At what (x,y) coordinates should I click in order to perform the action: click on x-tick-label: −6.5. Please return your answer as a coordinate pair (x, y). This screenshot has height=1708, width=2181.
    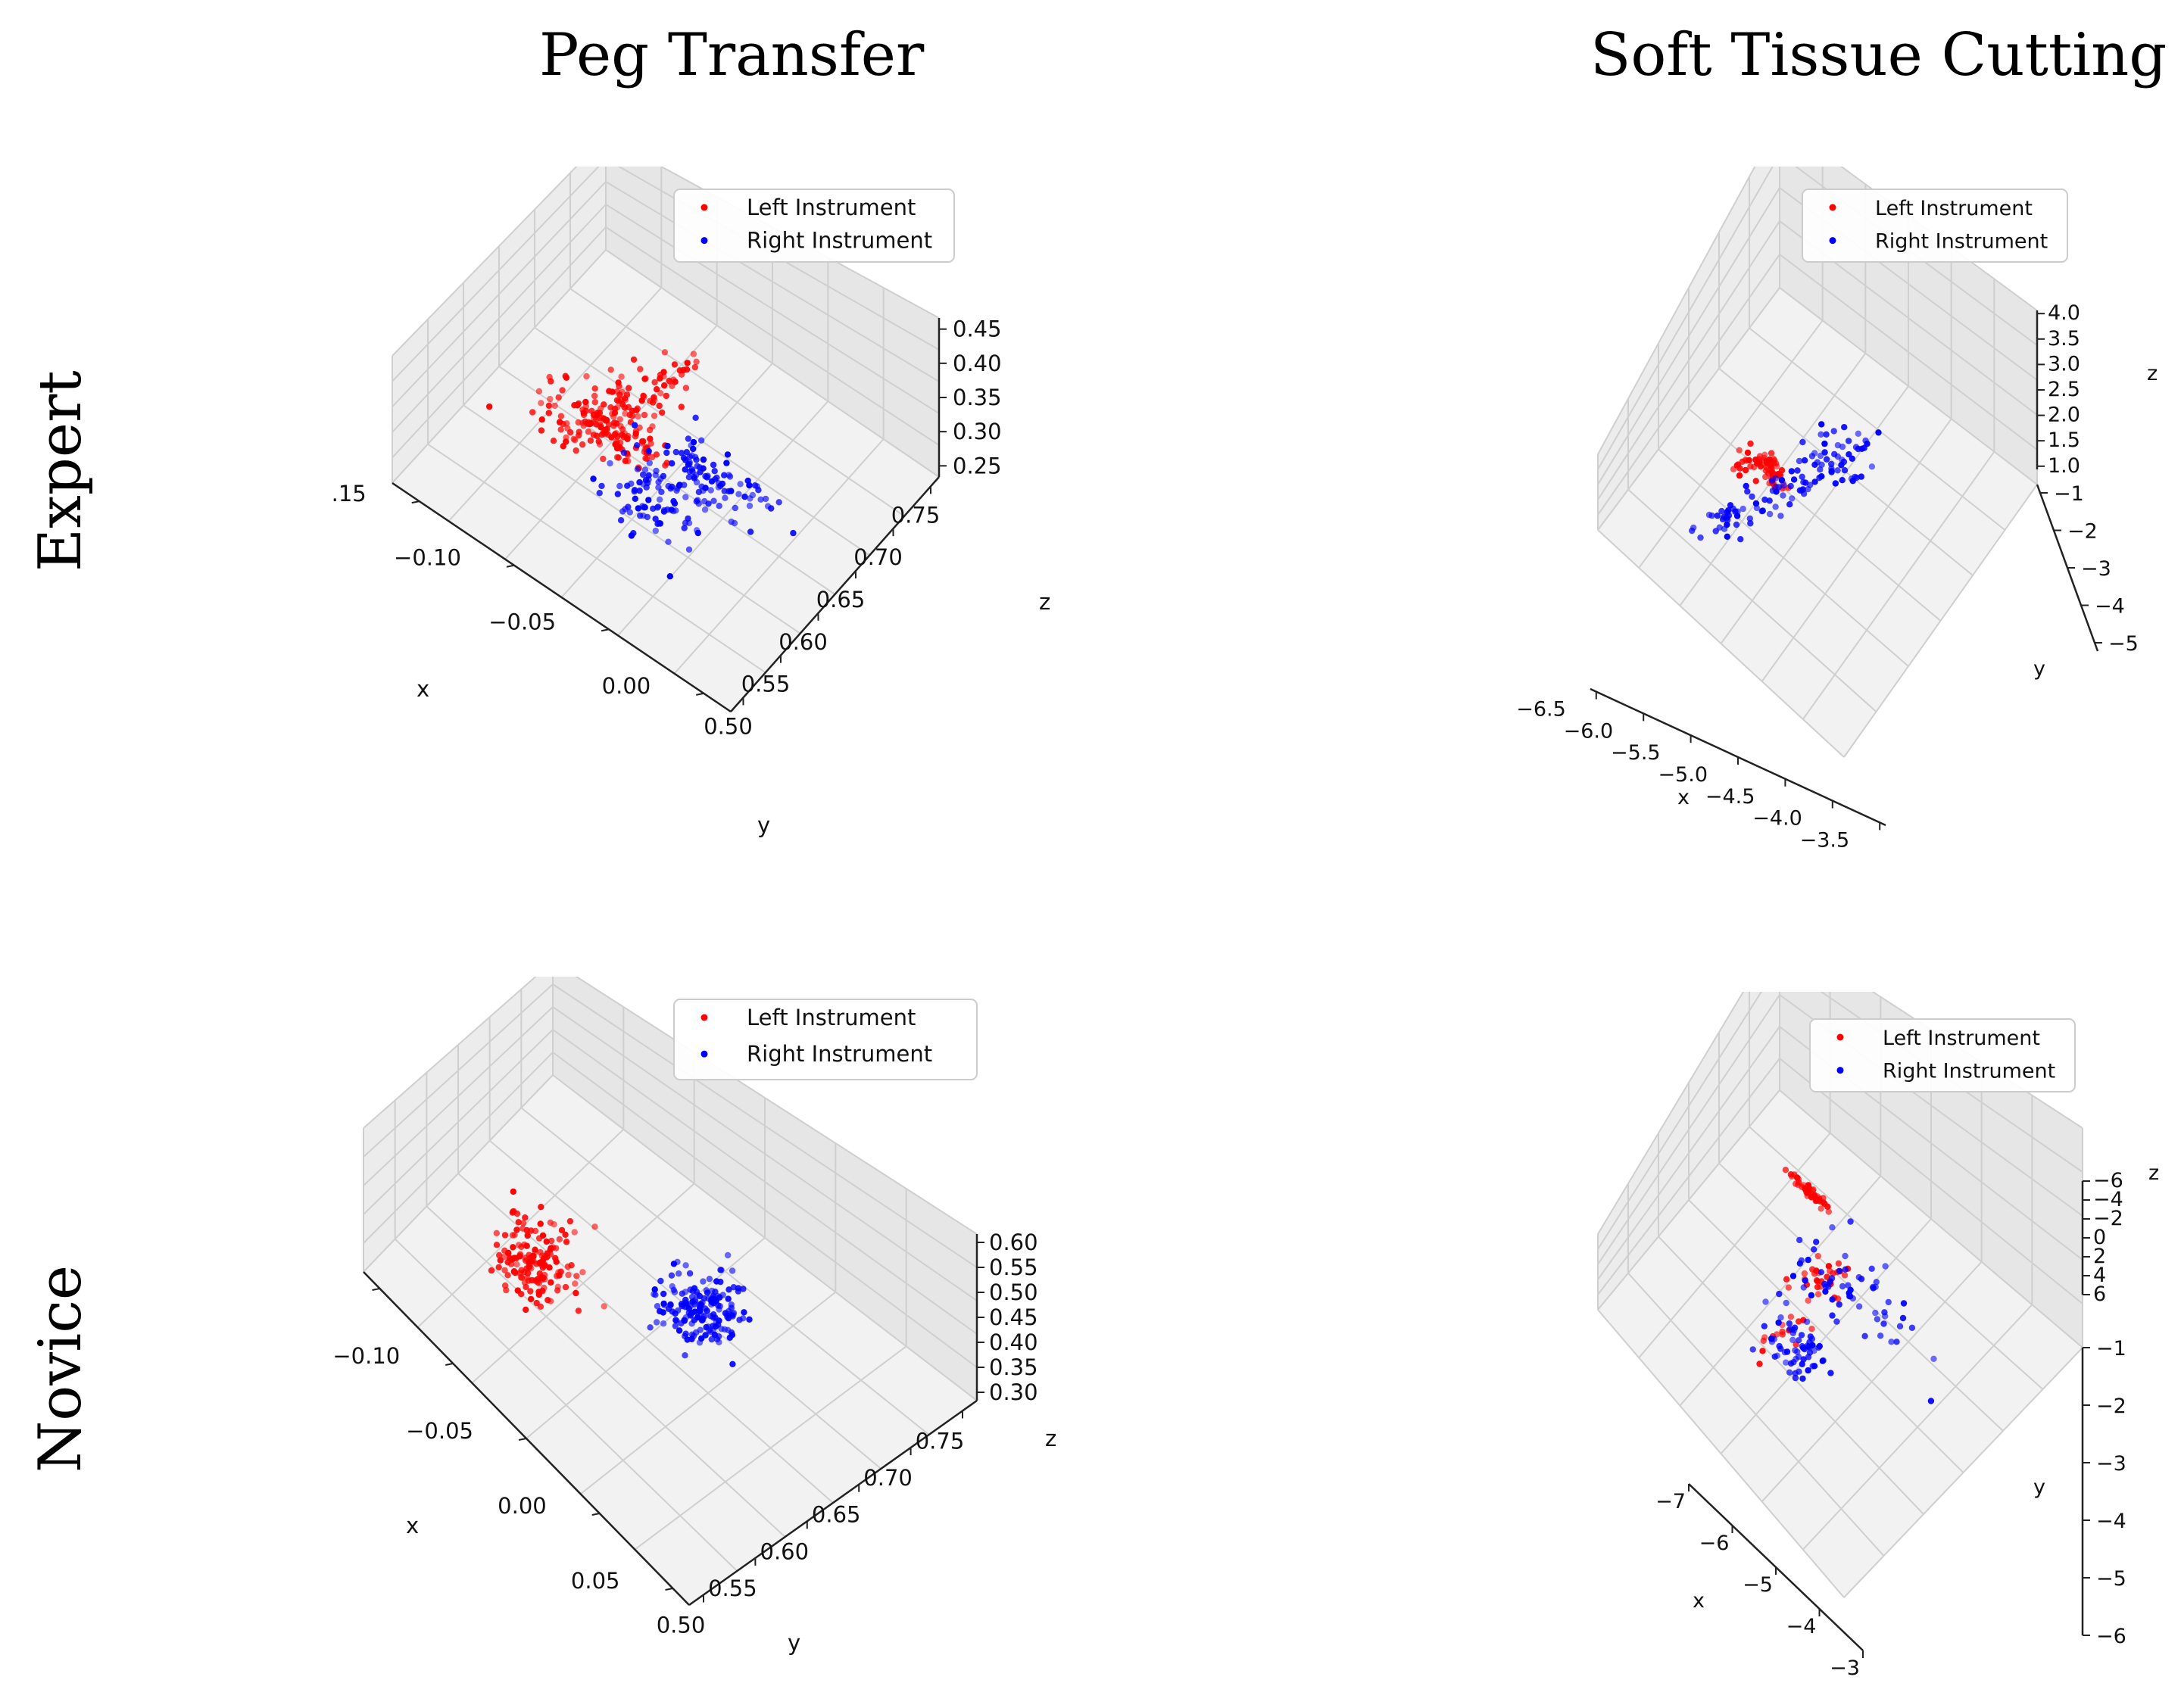
    Looking at the image, I should click on (1541, 710).